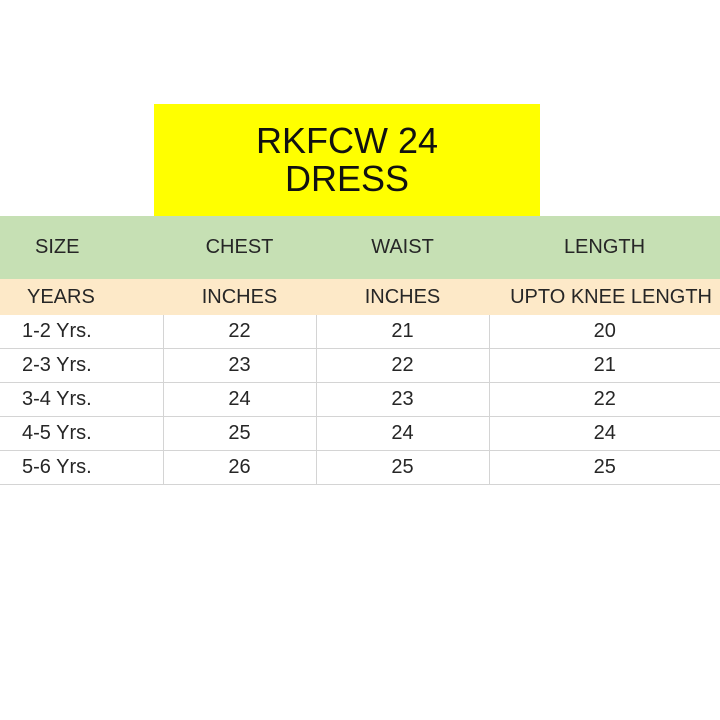 This screenshot has height=720, width=720. What do you see at coordinates (402, 332) in the screenshot?
I see `waist-cell: 21` at bounding box center [402, 332].